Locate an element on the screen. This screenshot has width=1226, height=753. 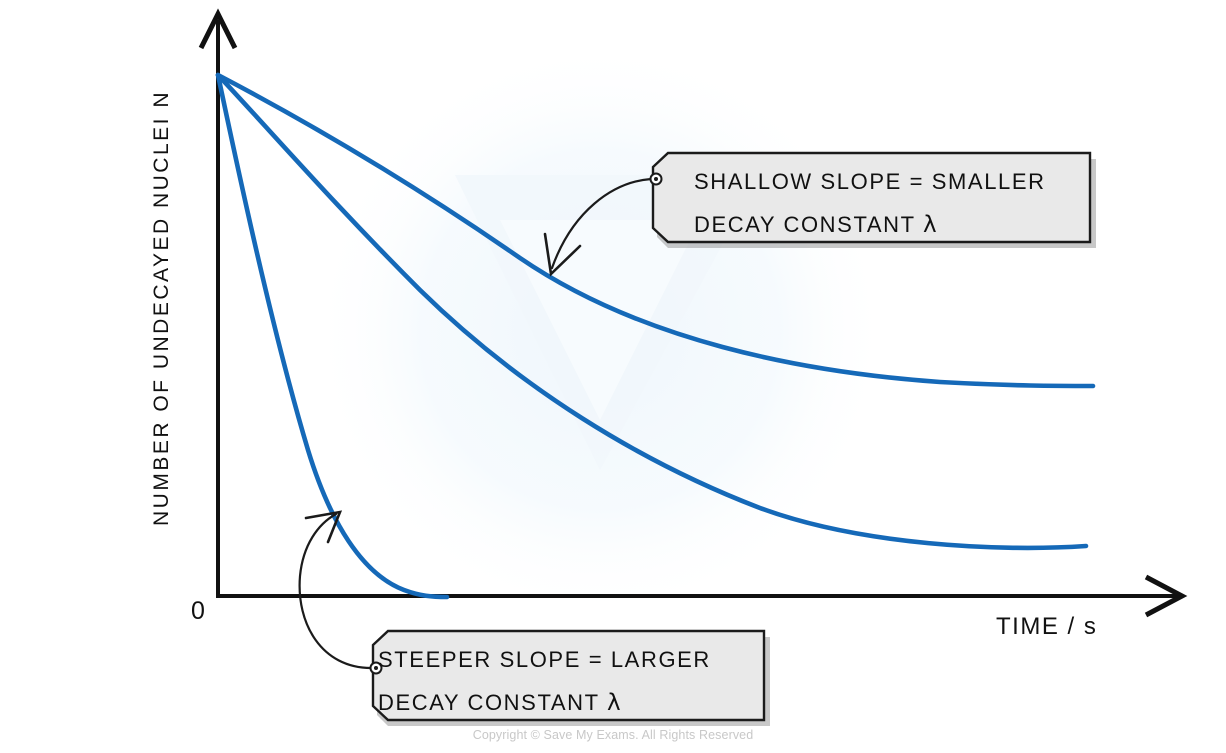
steeper-callout-line-2-prefix: DECAY CONSTANT is located at coordinates (492, 702).